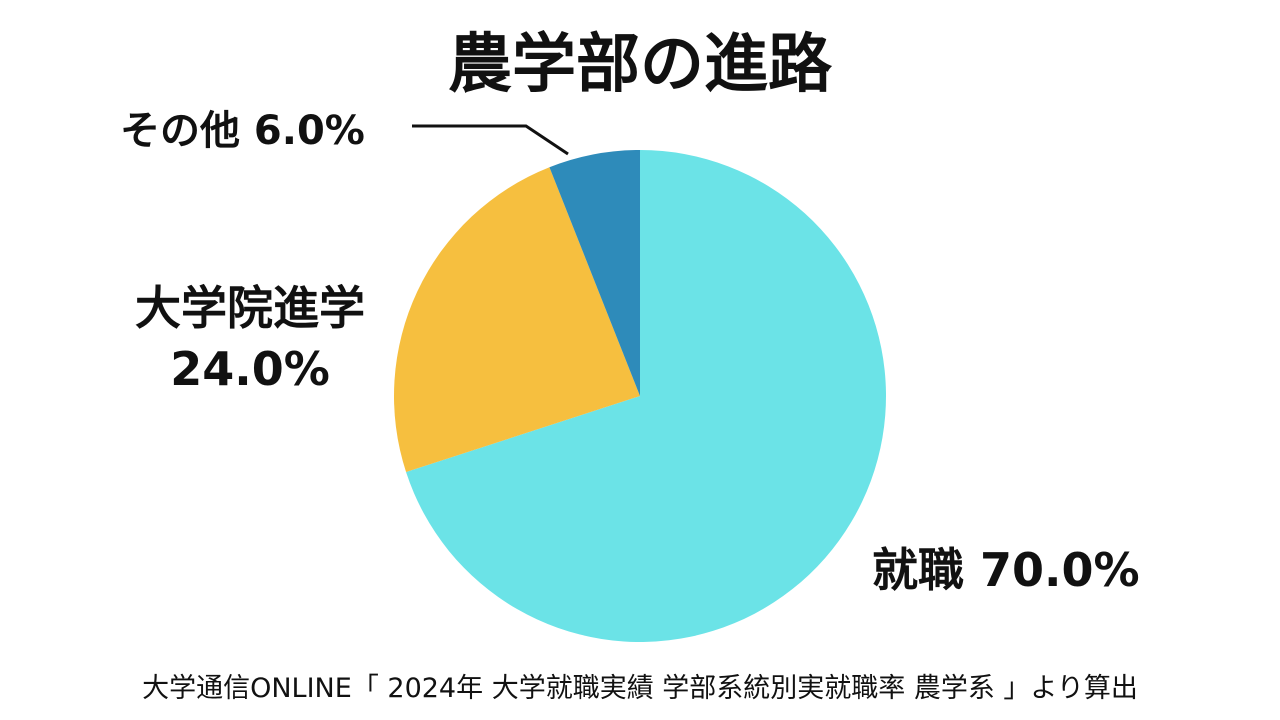 The height and width of the screenshot is (720, 1280). What do you see at coordinates (640, 65) in the screenshot?
I see `chart-title: 農学部の進路` at bounding box center [640, 65].